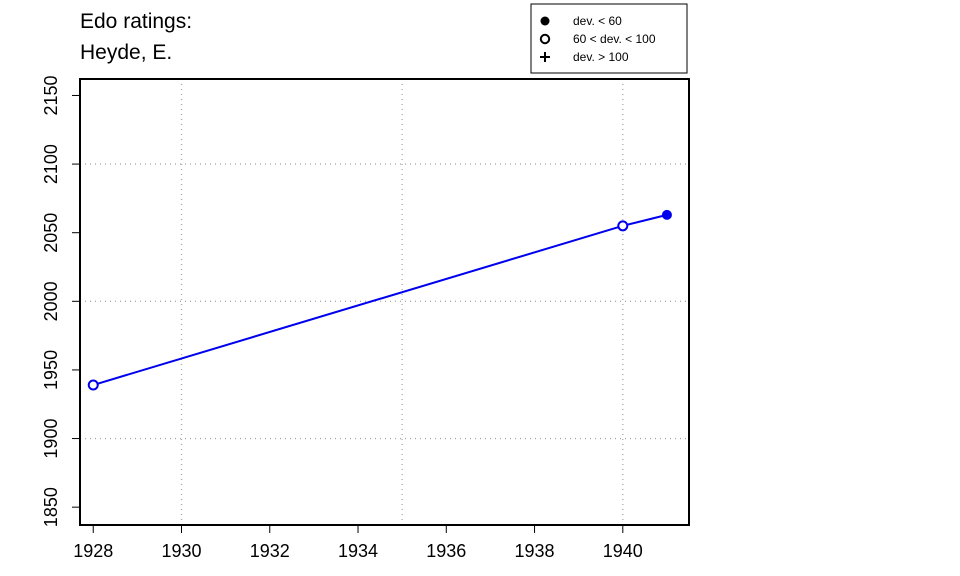 This screenshot has height=576, width=960. What do you see at coordinates (446, 551) in the screenshot?
I see `x-tick-label: 1936` at bounding box center [446, 551].